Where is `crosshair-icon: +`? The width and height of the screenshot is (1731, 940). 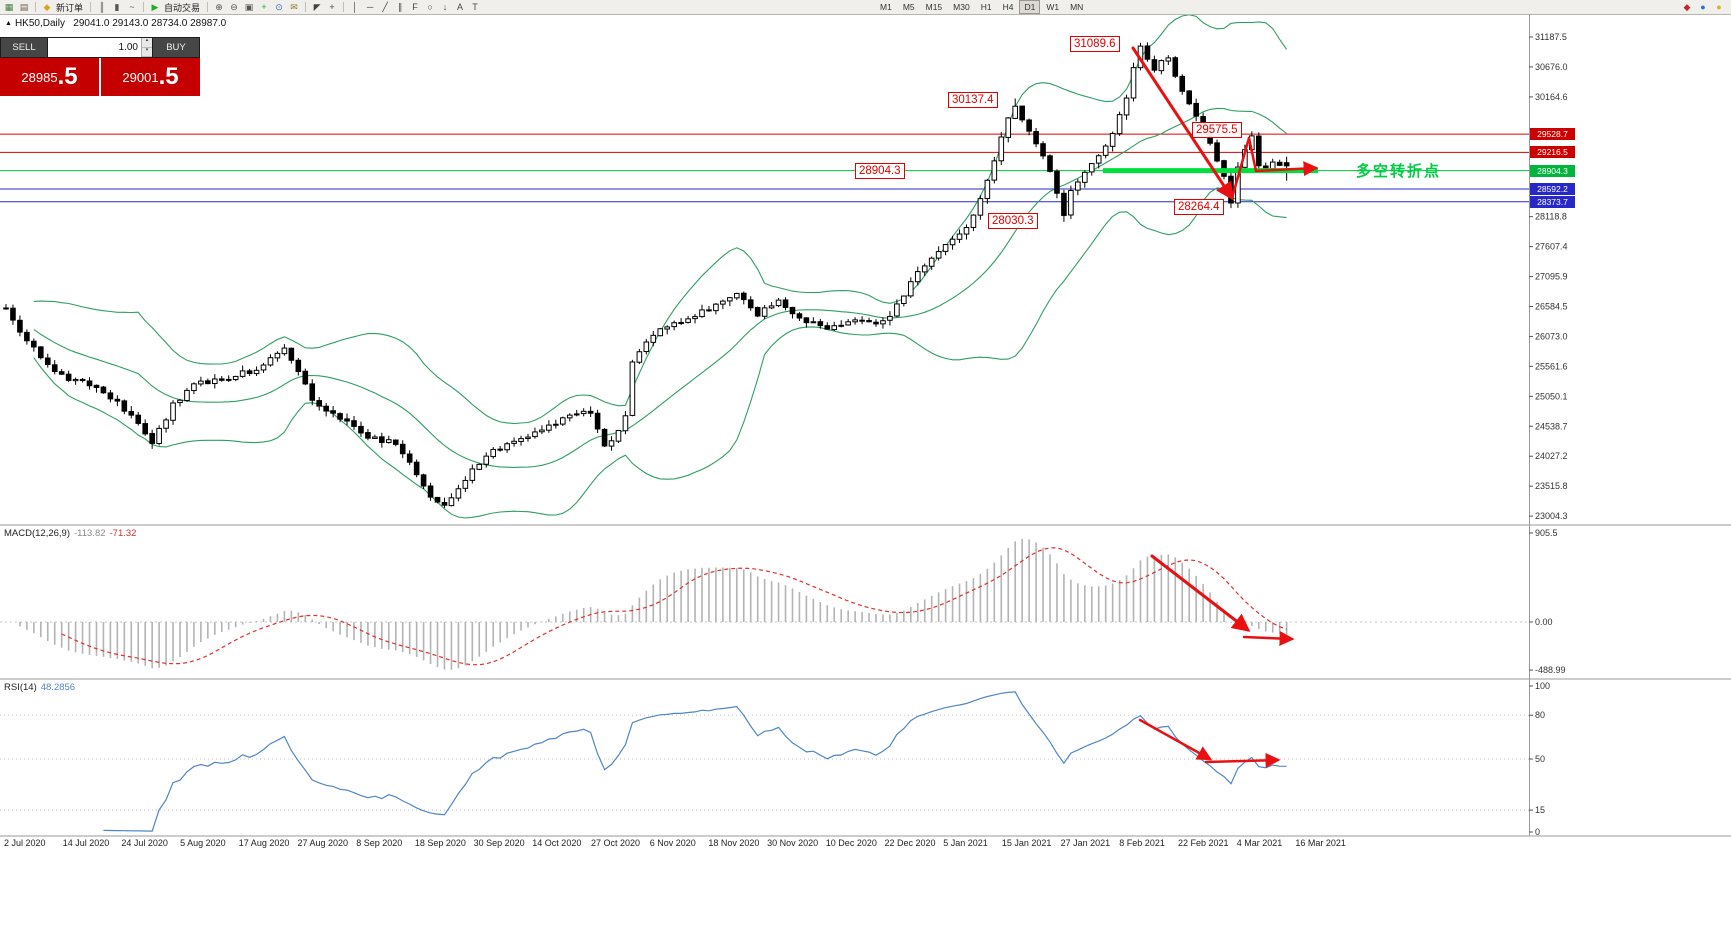
crosshair-icon: + is located at coordinates (332, 7).